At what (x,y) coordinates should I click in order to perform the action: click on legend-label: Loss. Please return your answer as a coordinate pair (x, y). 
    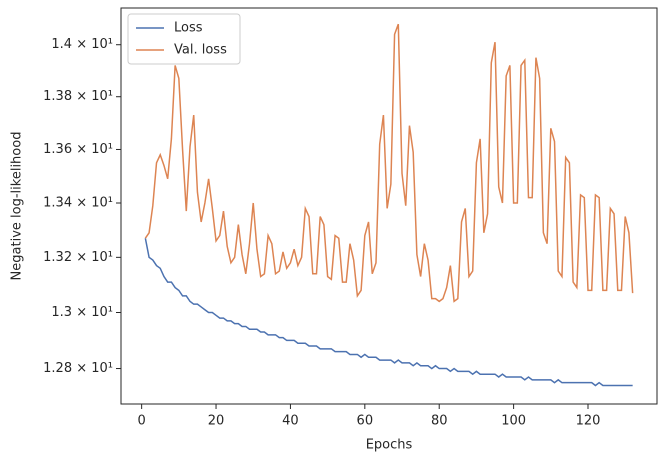
    Looking at the image, I should click on (188, 28).